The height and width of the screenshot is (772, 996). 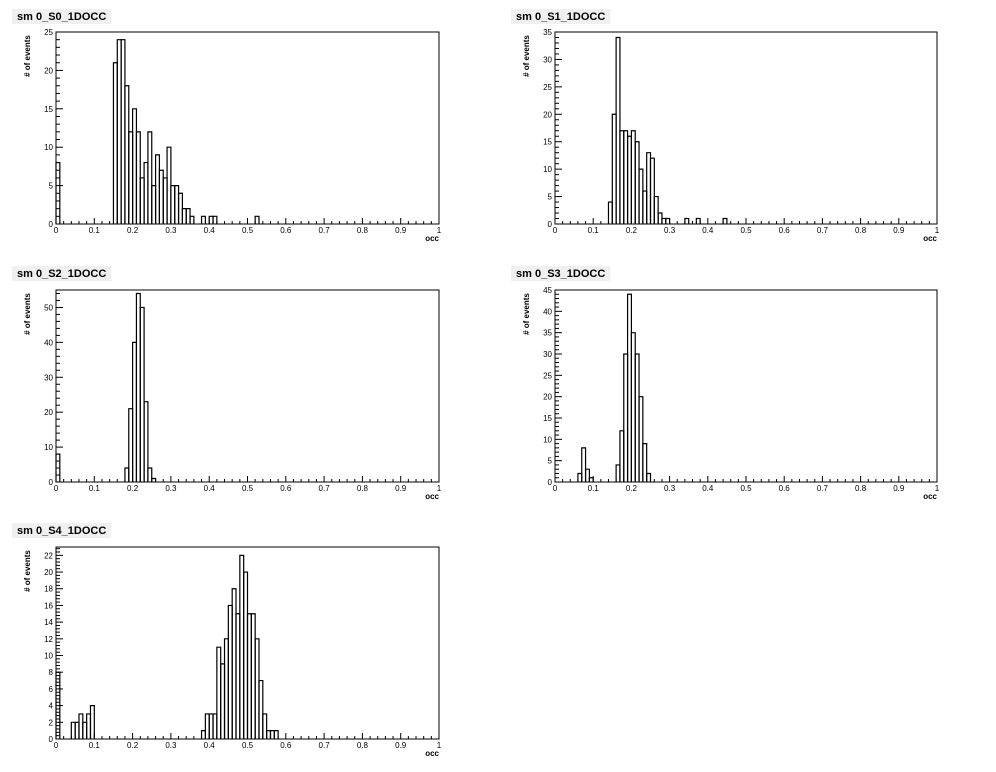 What do you see at coordinates (547, 290) in the screenshot?
I see `y-tick-label: 45` at bounding box center [547, 290].